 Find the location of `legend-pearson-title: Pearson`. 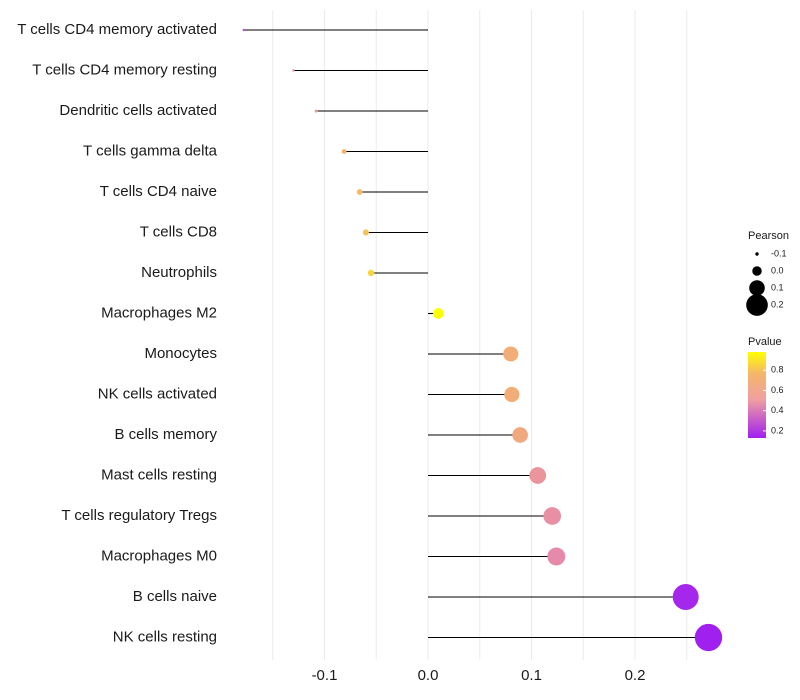

legend-pearson-title: Pearson is located at coordinates (768, 236).